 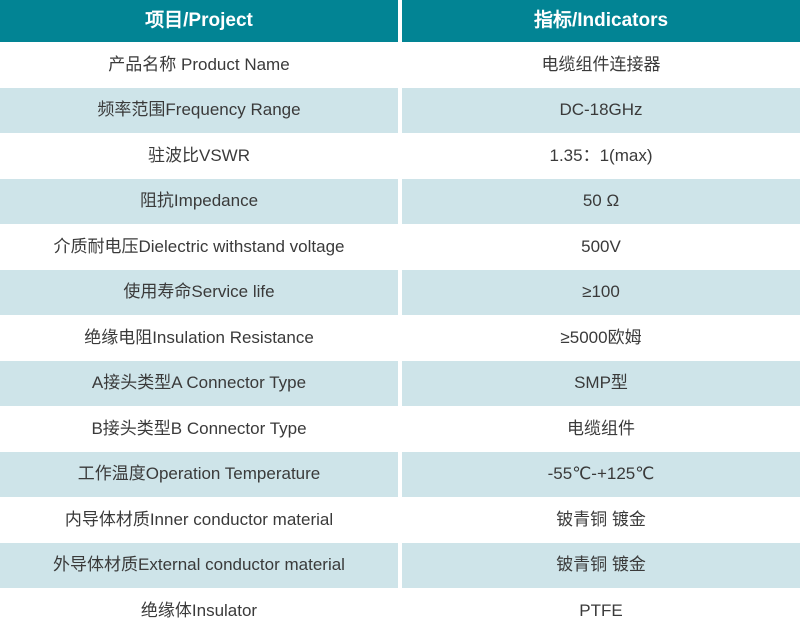 What do you see at coordinates (400, 110) in the screenshot?
I see `table-row: 频率范围Frequency Range DC-18GHz` at bounding box center [400, 110].